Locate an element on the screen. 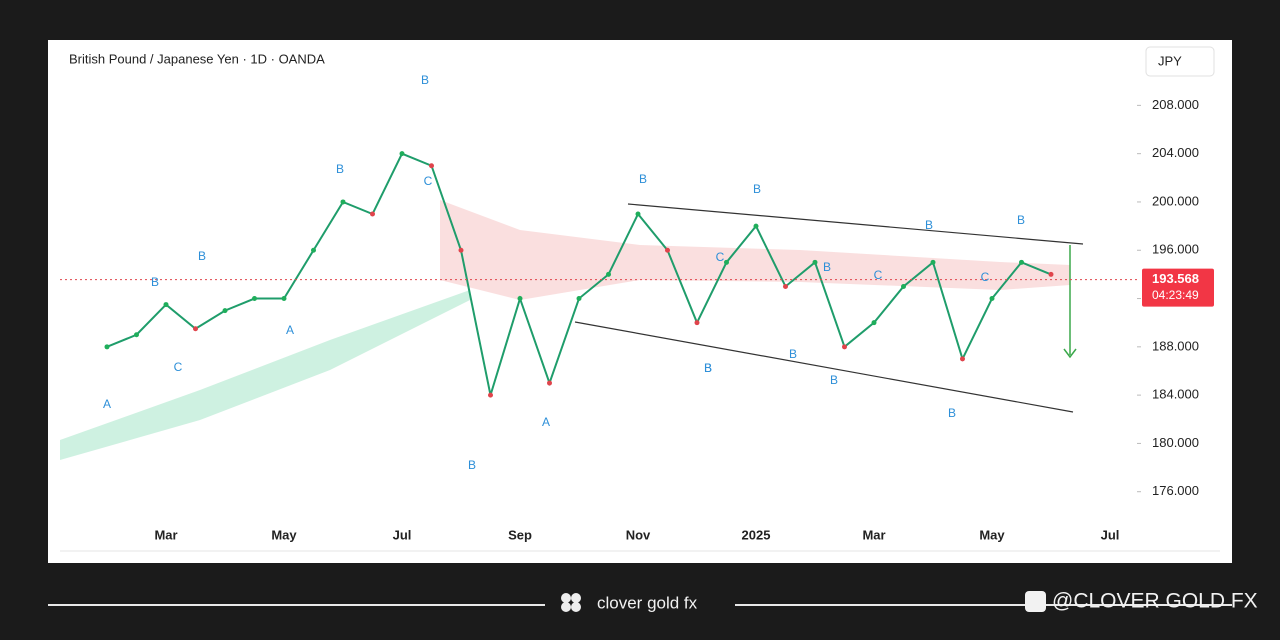 This screenshot has height=640, width=1280. last-price-label: 193.568 is located at coordinates (1175, 278).